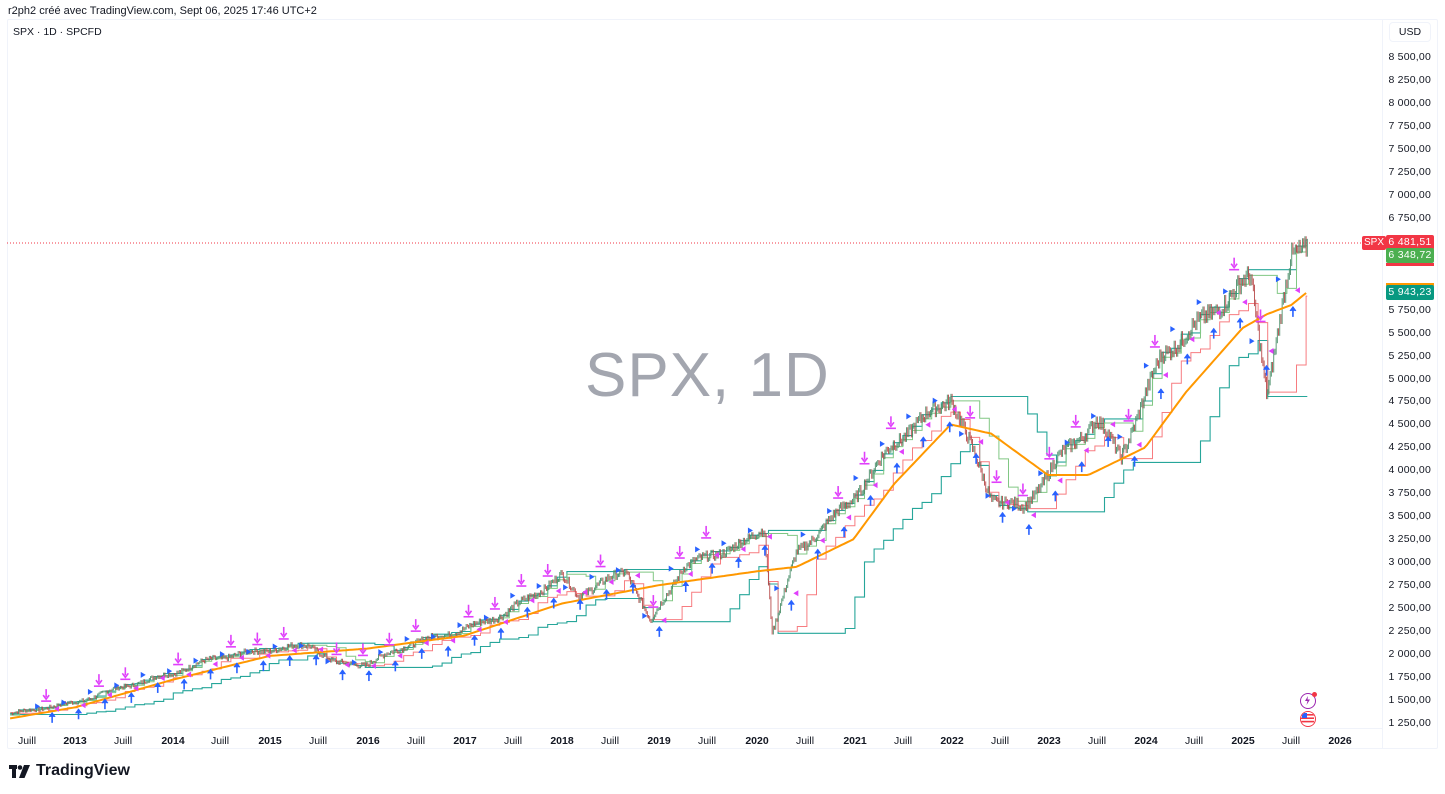 The width and height of the screenshot is (1445, 794). What do you see at coordinates (1409, 447) in the screenshot?
I see `price-tick-label: 4 250,00` at bounding box center [1409, 447].